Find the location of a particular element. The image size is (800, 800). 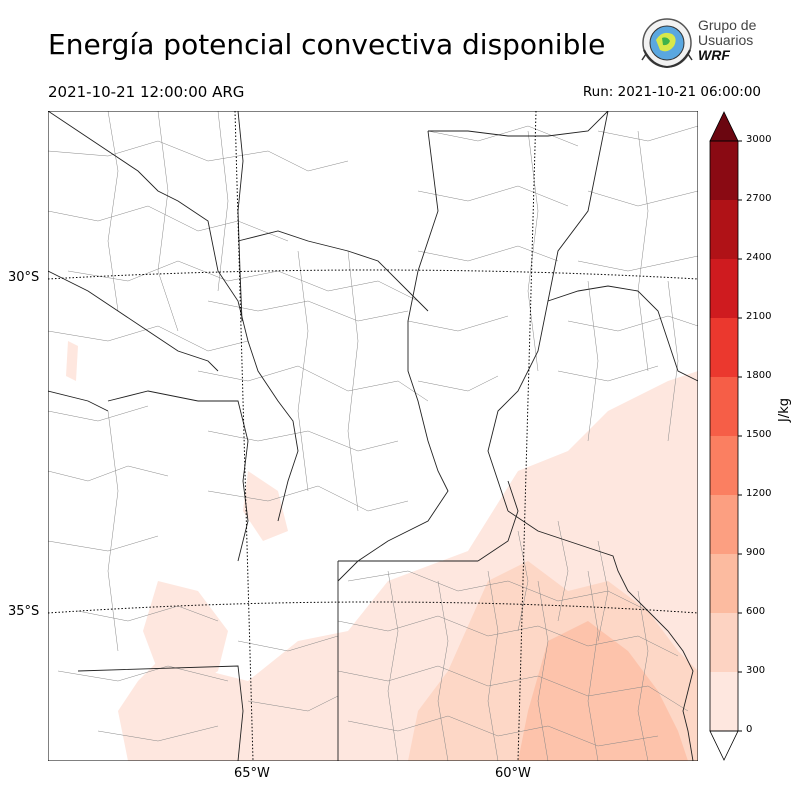

lon-label-60w: 60°W is located at coordinates (513, 773).